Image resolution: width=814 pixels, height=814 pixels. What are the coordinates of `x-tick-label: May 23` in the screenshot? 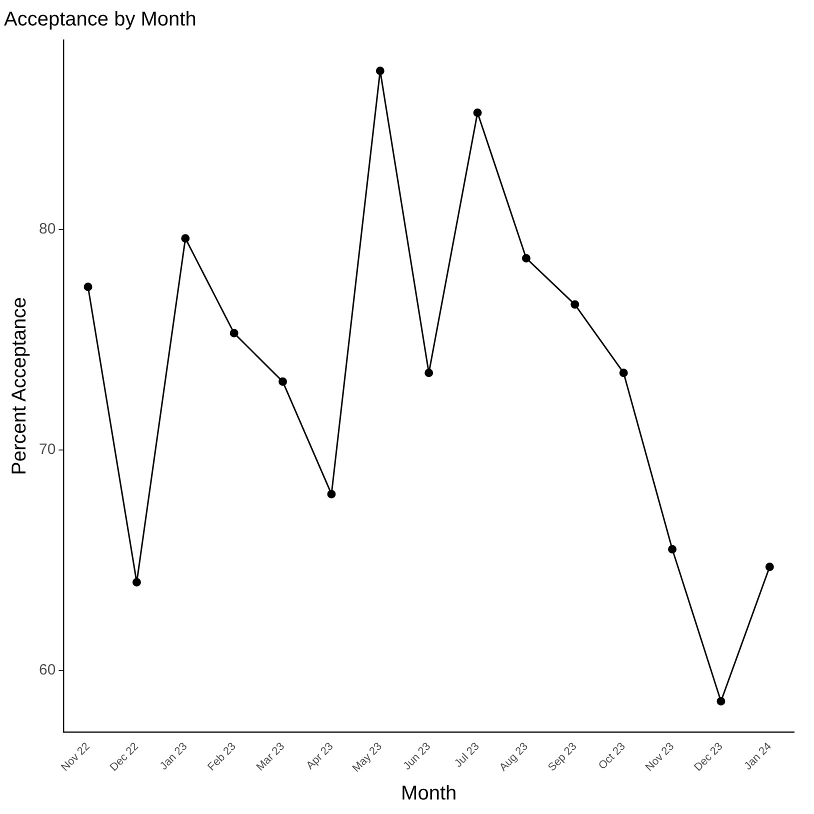 It's located at (367, 757).